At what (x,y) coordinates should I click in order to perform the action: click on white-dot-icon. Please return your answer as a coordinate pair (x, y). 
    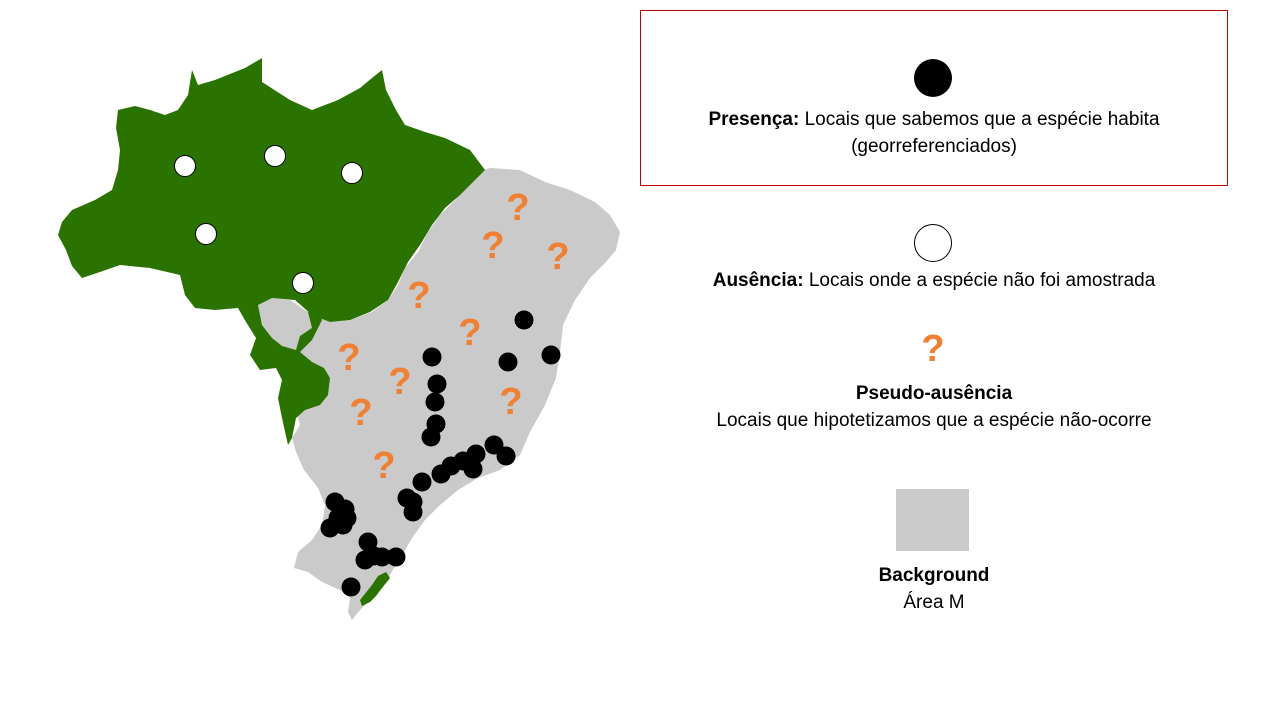
    Looking at the image, I should click on (933, 243).